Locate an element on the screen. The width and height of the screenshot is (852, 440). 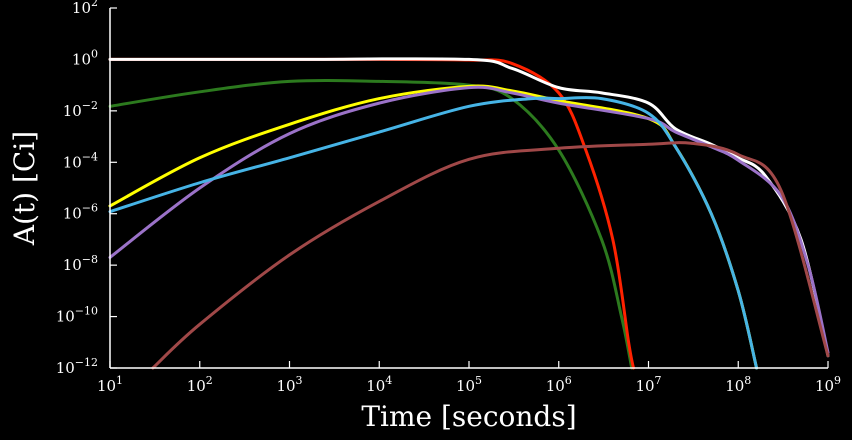
y-tick-label: 10⁻¹⁰ is located at coordinates (77, 315).